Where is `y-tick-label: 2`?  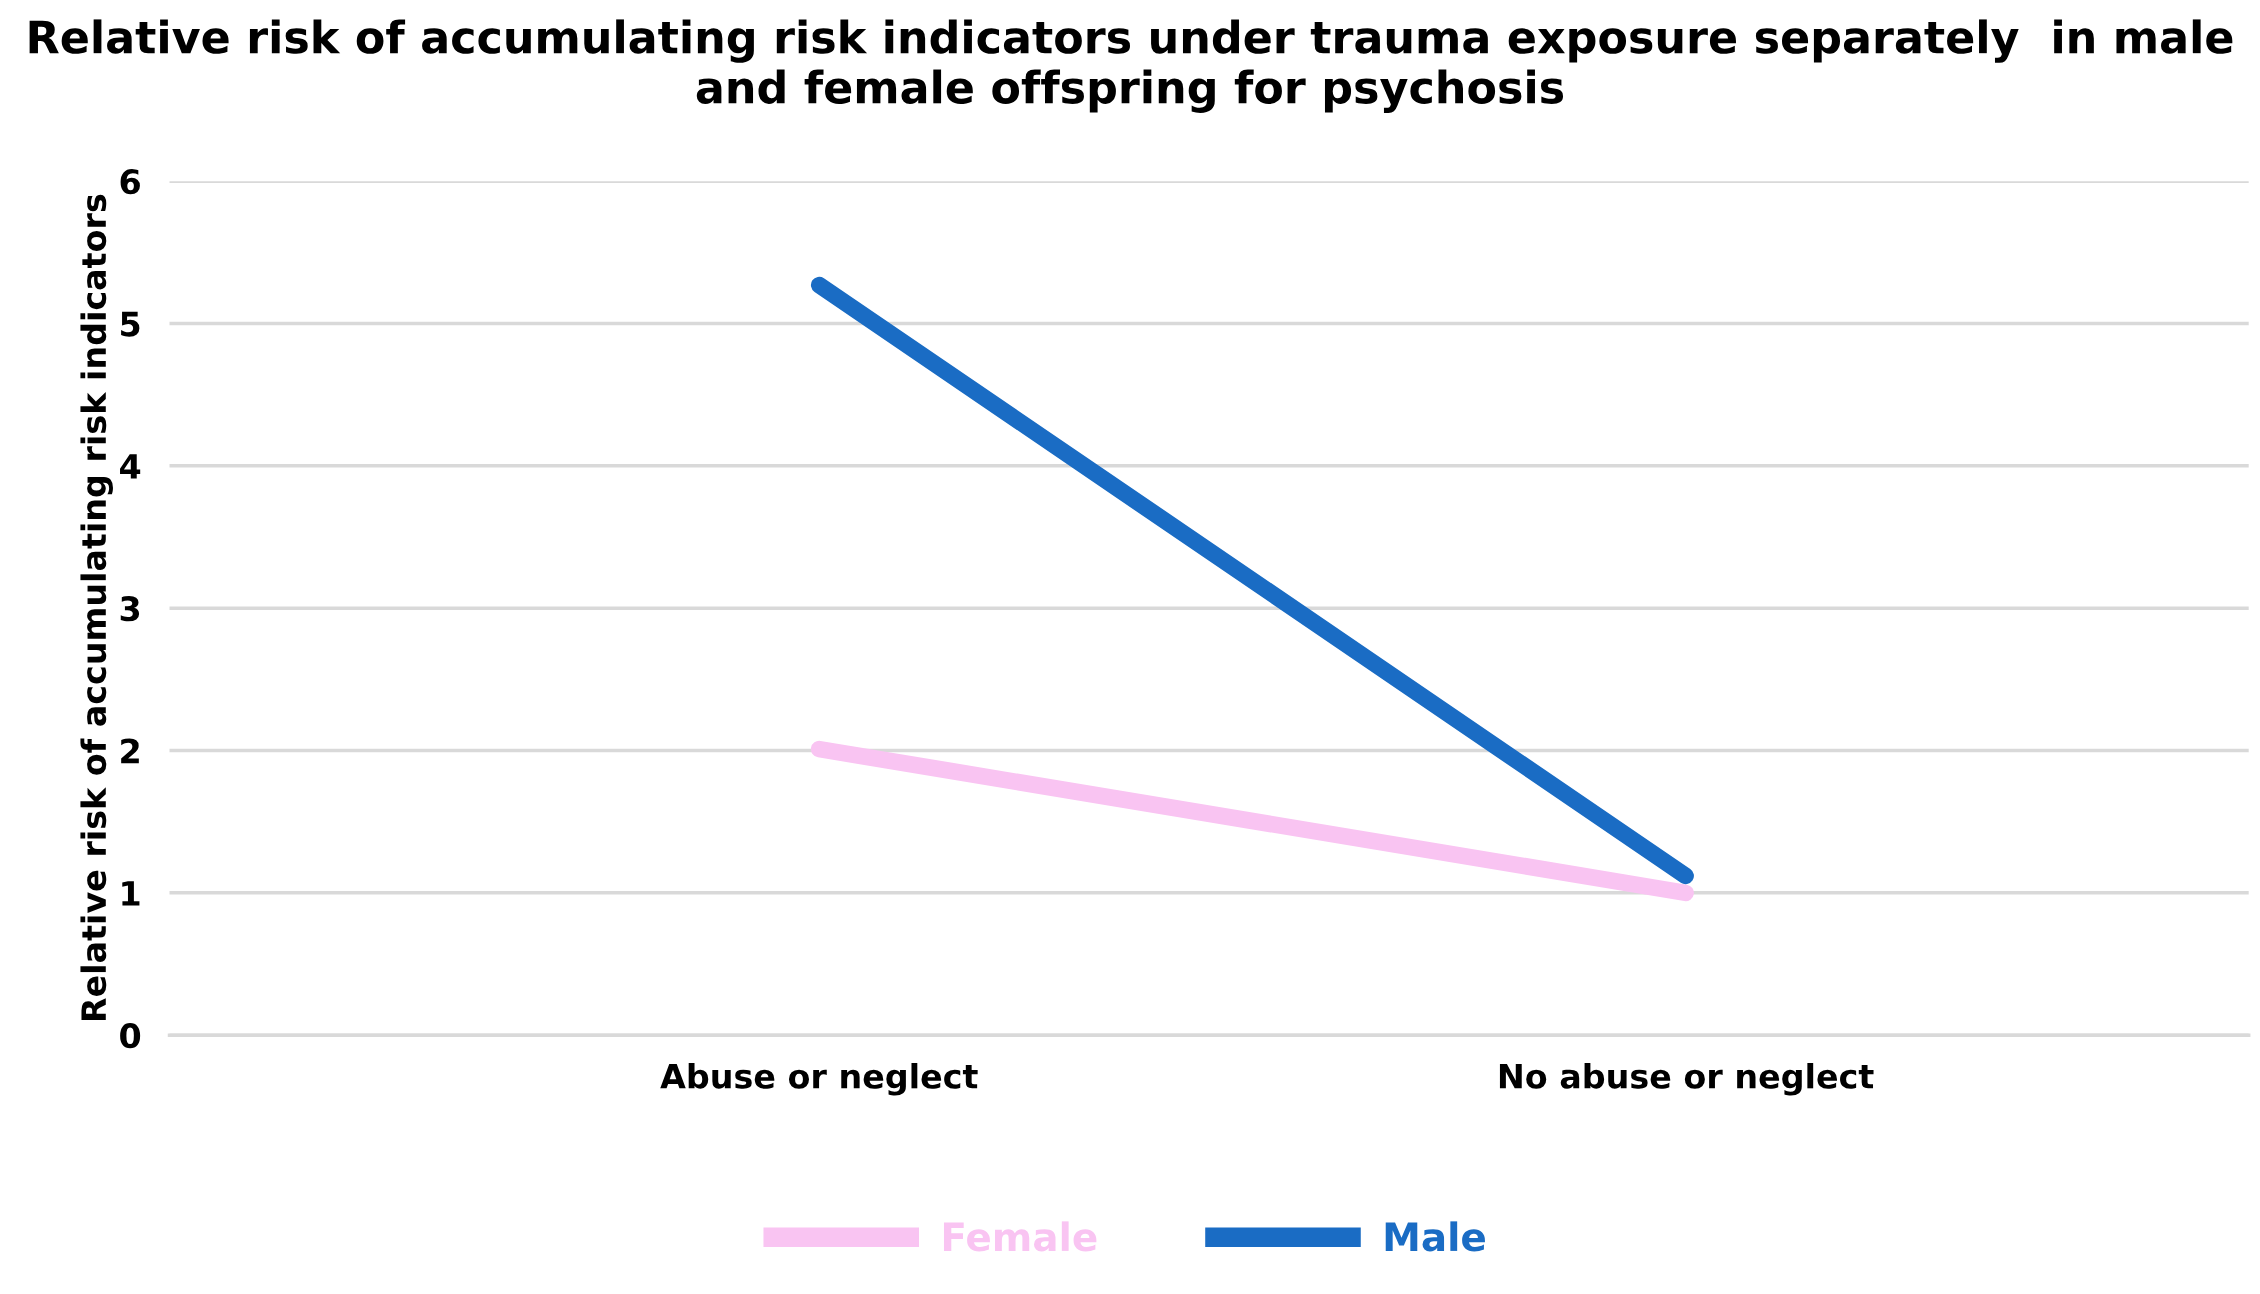
y-tick-label: 2 is located at coordinates (130, 751).